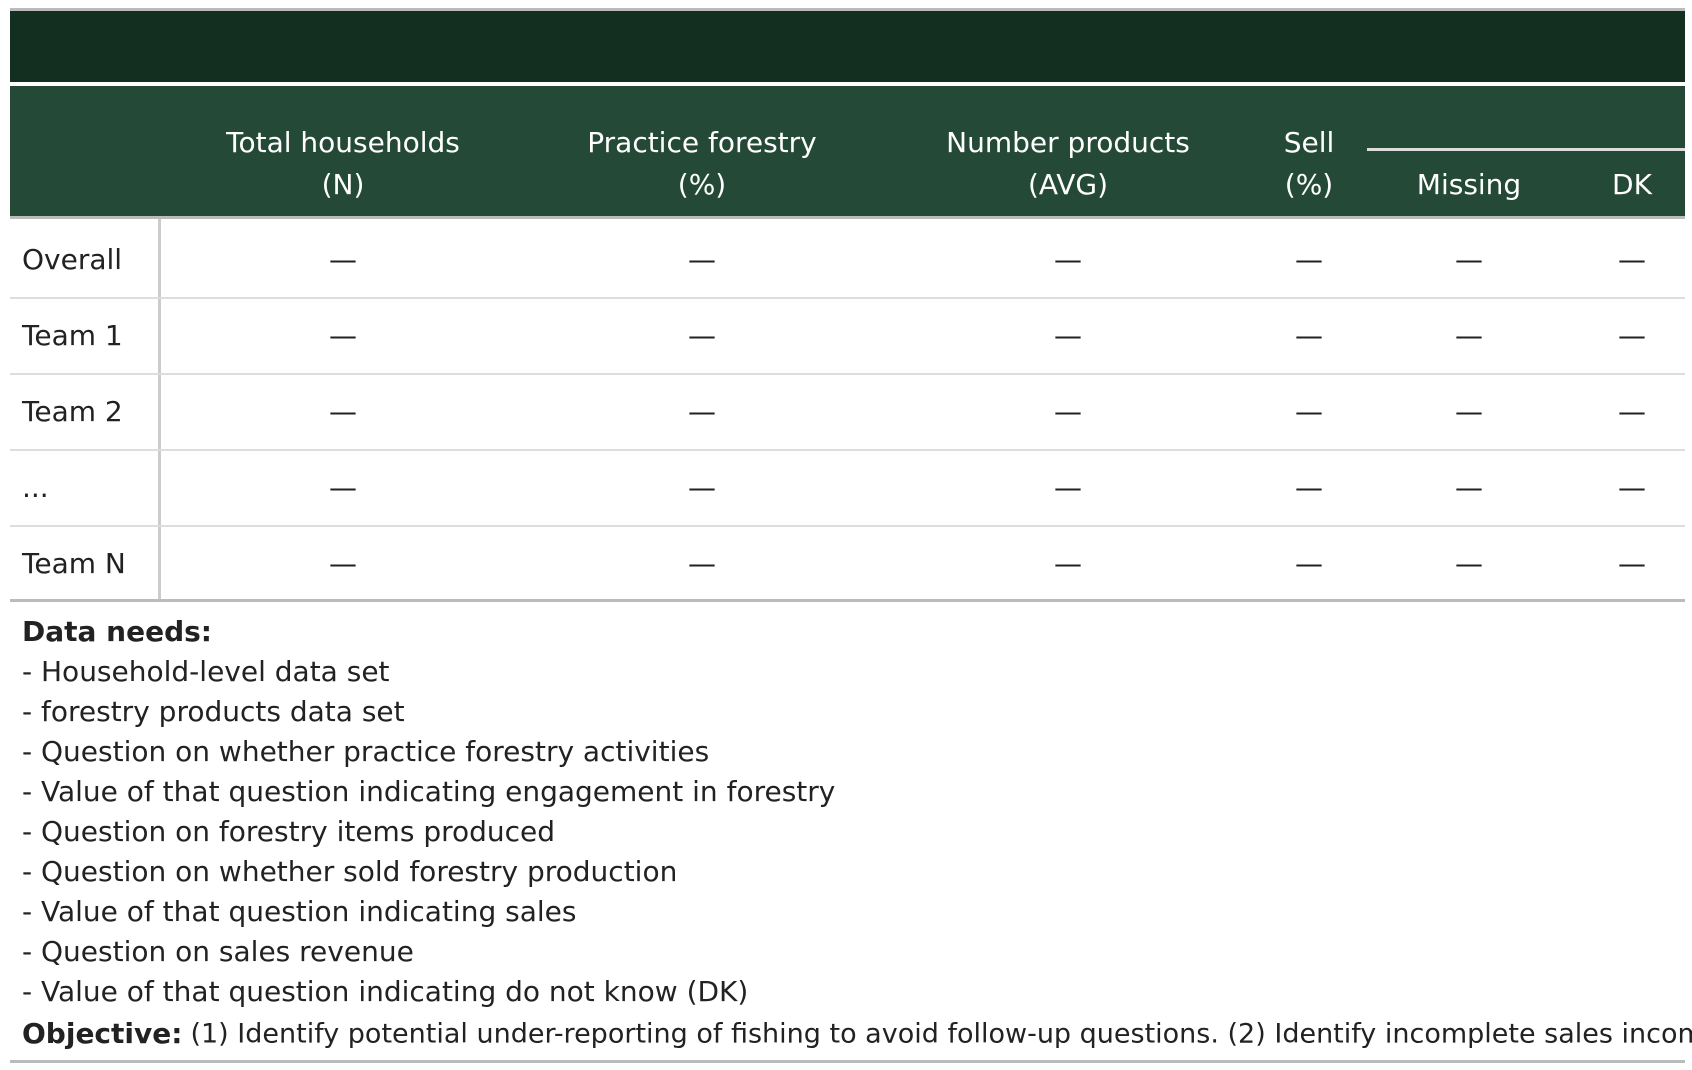 The image size is (1692, 1070). Describe the element at coordinates (343, 184) in the screenshot. I see `column-header: (N)` at that location.